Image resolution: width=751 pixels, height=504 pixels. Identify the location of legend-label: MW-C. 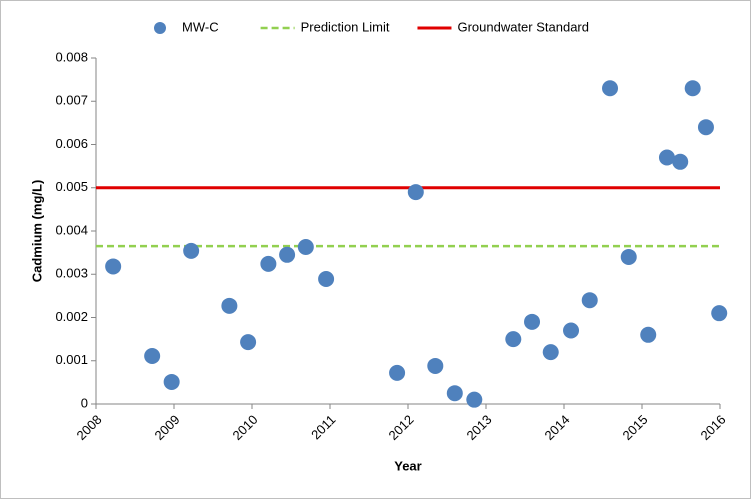
(200, 26).